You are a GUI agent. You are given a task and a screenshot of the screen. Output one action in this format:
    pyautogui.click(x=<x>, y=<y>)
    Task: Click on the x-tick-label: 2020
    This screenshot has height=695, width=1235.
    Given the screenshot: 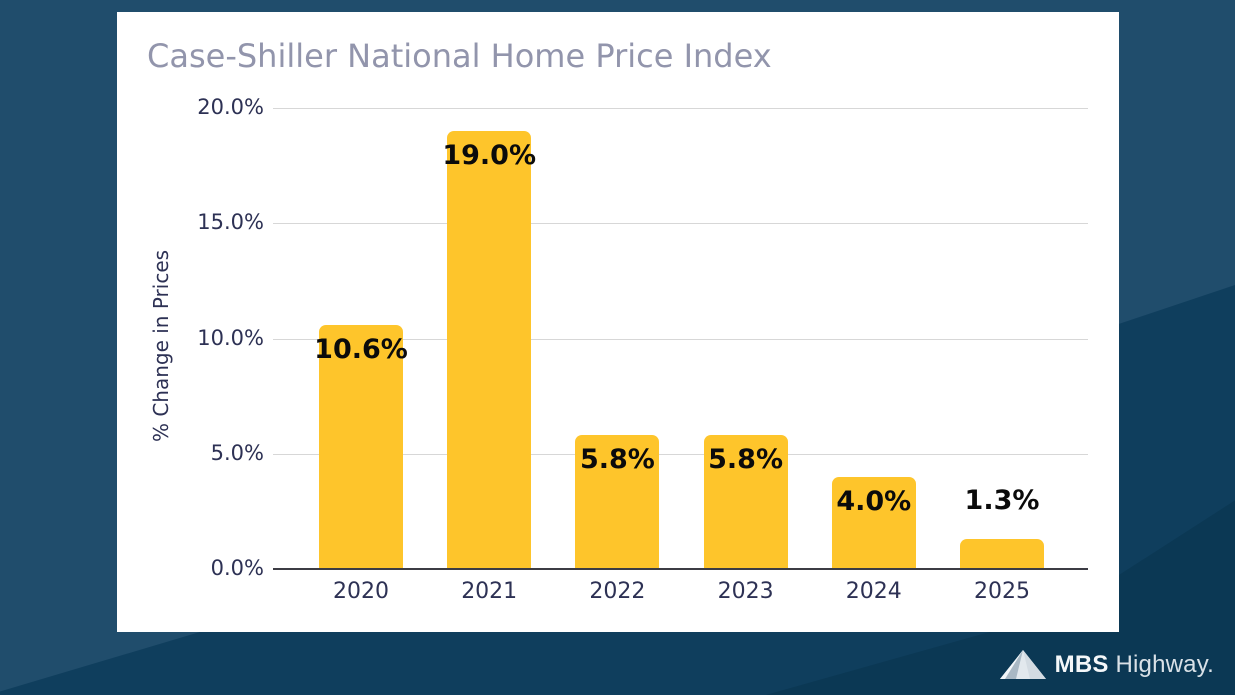 What is the action you would take?
    pyautogui.click(x=361, y=591)
    